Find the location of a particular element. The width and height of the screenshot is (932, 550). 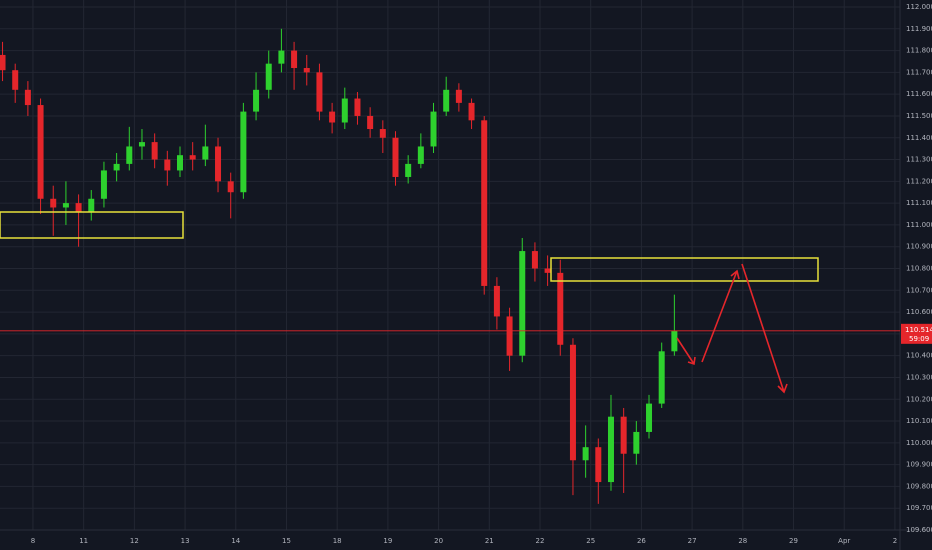

y-tick-label: 111.300 is located at coordinates (919, 160).